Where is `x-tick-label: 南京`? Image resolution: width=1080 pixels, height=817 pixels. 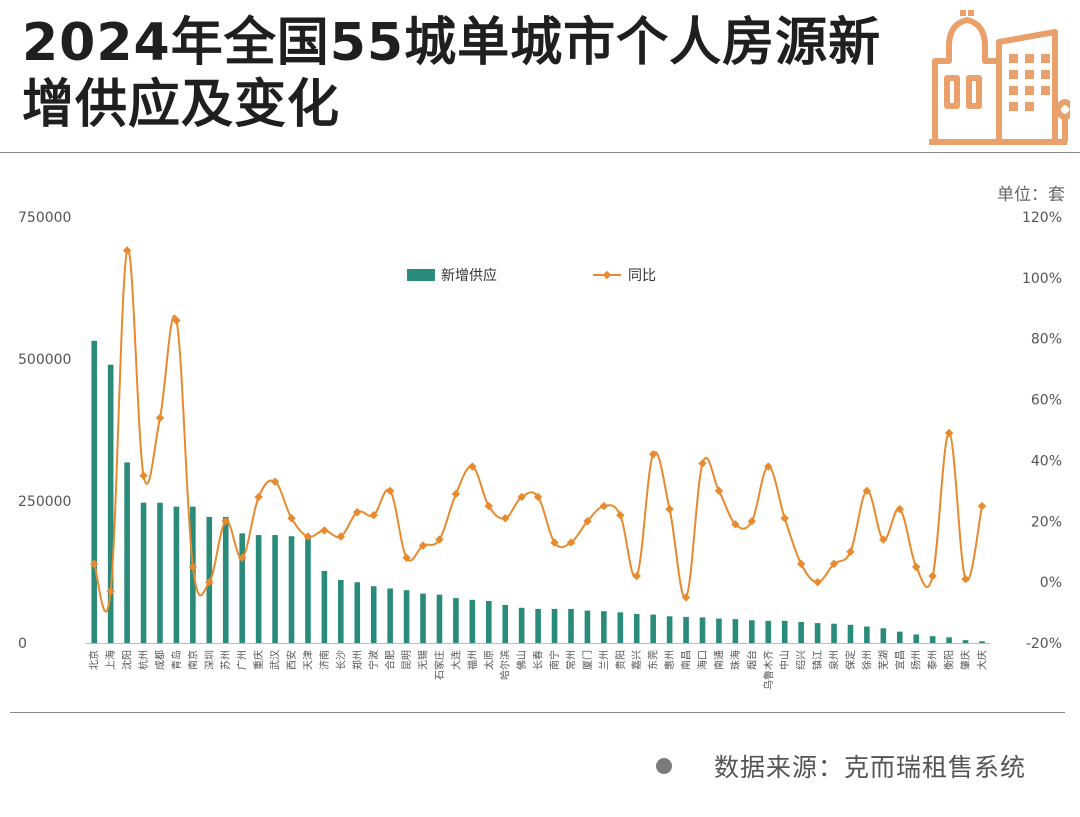 x-tick-label: 南京 is located at coordinates (192, 660).